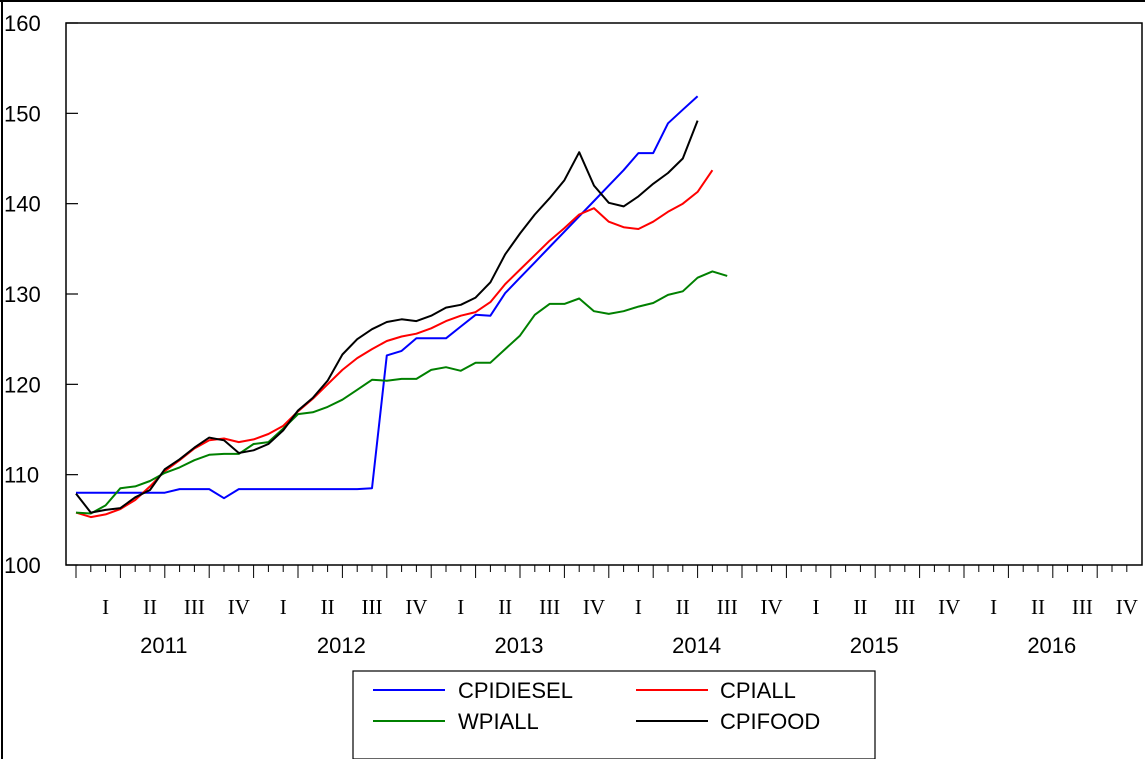  What do you see at coordinates (22, 204) in the screenshot?
I see `y-tick-label: 140` at bounding box center [22, 204].